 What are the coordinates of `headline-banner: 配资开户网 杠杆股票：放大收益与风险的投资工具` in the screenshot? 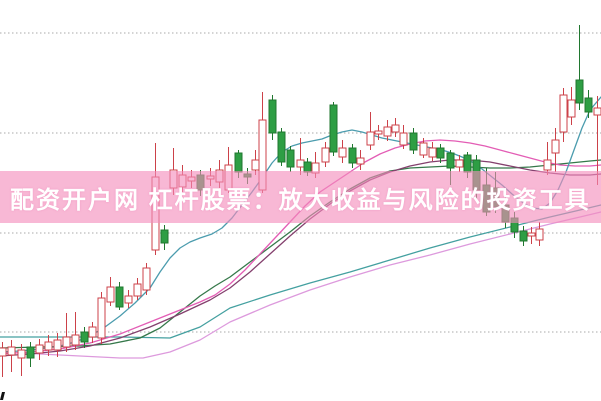 It's located at (300, 197).